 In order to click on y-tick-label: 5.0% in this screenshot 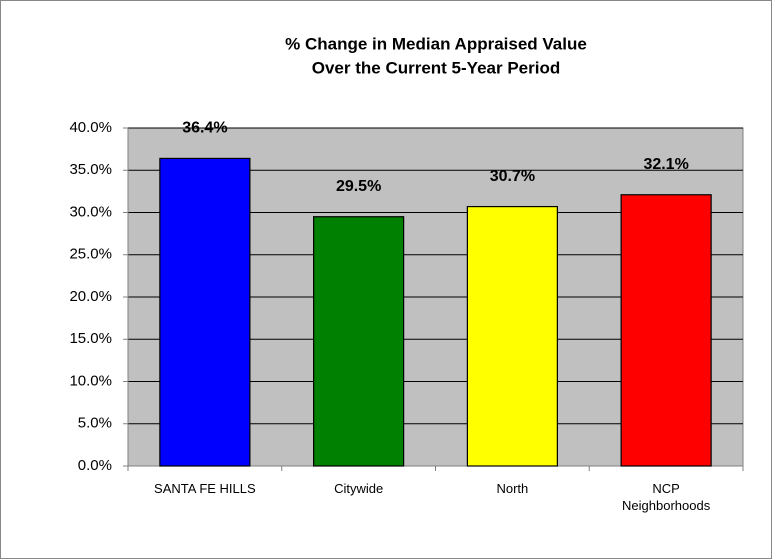, I will do `click(95, 423)`.